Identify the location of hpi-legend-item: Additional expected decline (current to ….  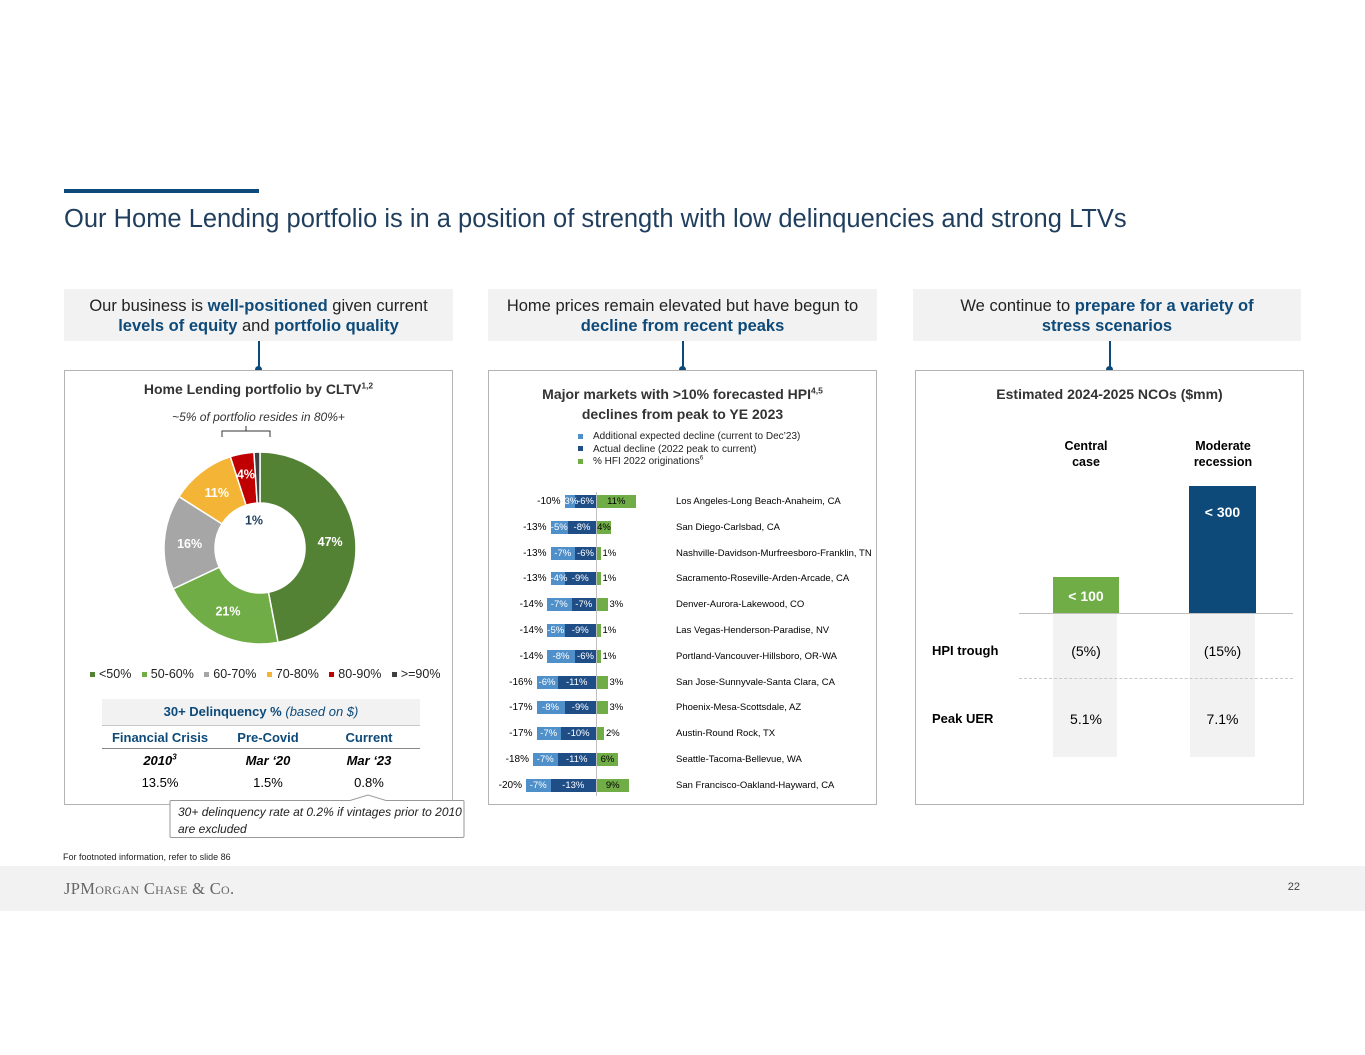
(689, 437).